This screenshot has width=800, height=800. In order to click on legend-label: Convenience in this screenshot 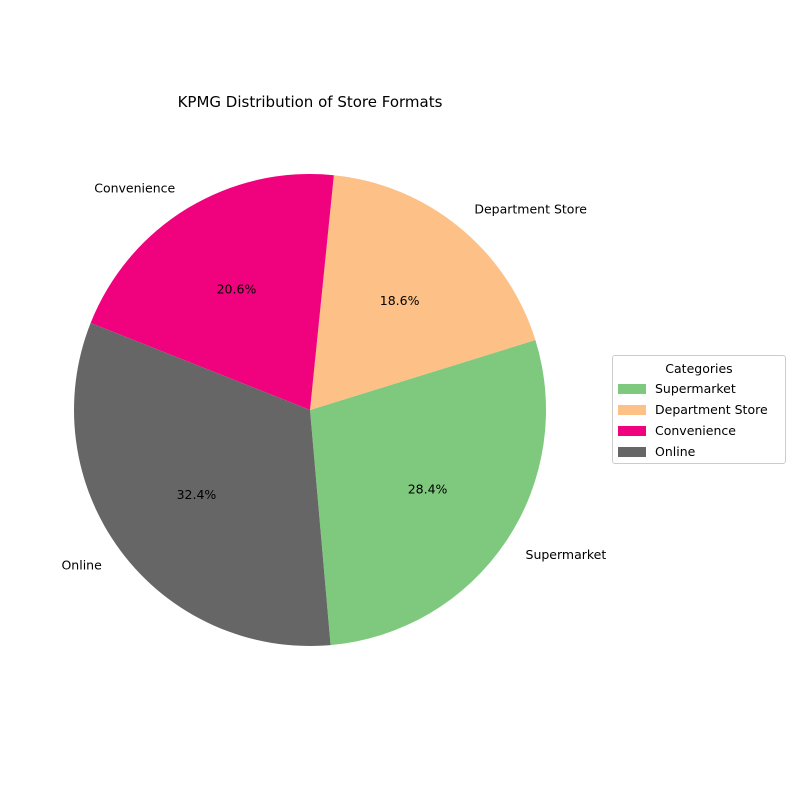, I will do `click(695, 430)`.